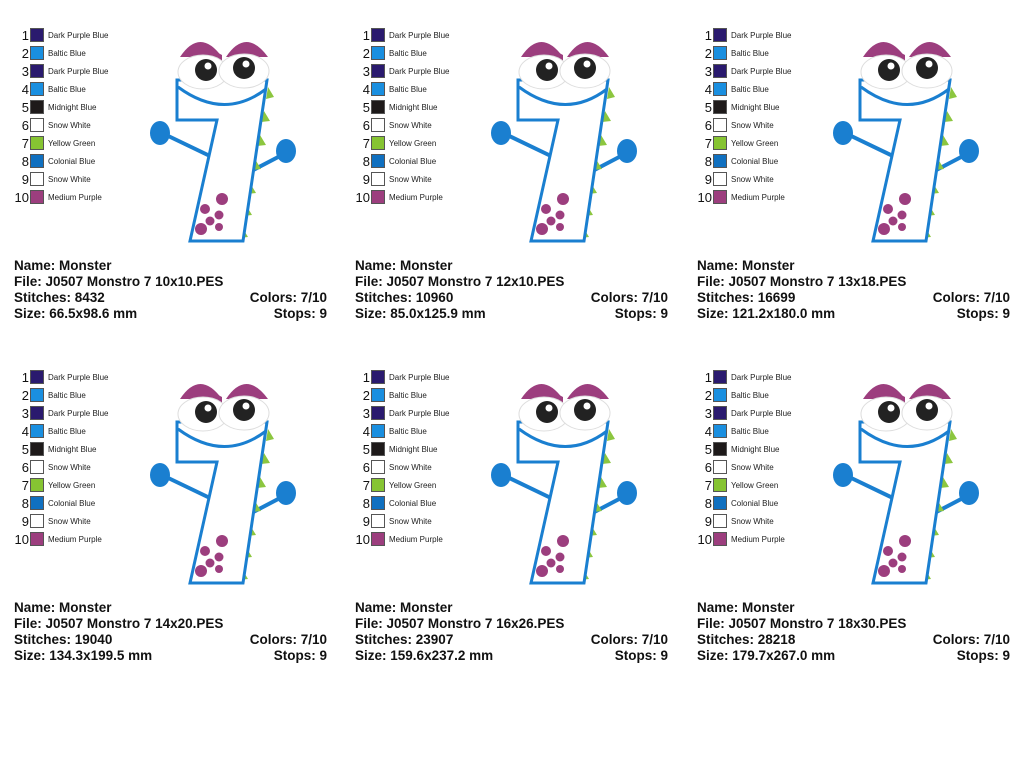  What do you see at coordinates (708, 107) in the screenshot?
I see `color-number: 5` at bounding box center [708, 107].